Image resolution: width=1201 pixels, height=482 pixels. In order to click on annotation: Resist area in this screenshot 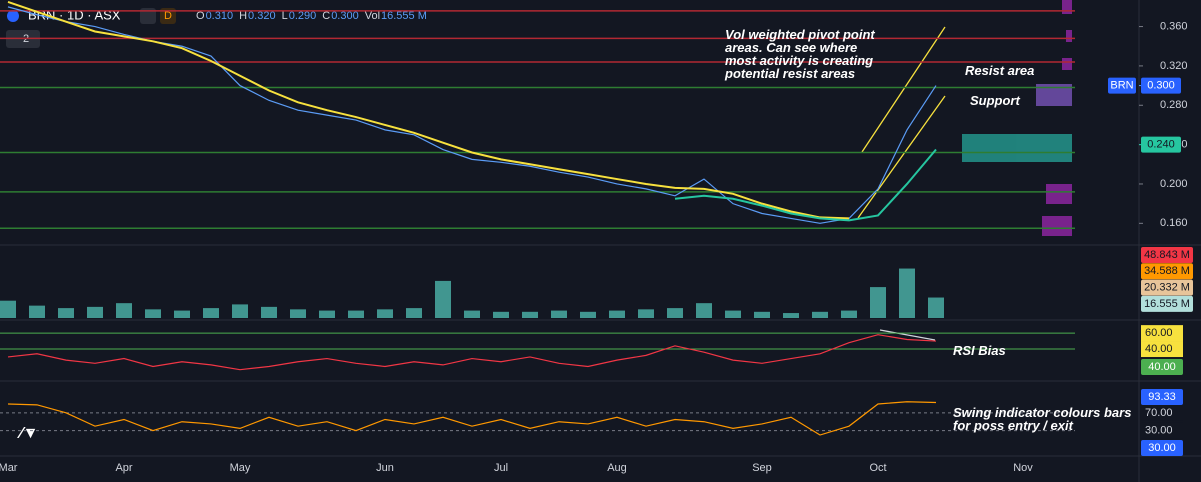, I will do `click(1000, 70)`.